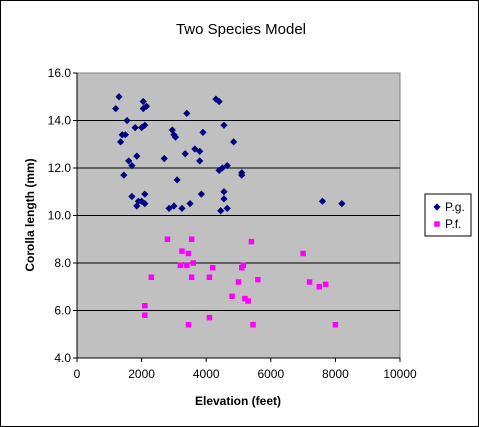  I want to click on legend-label: P.g., so click(455, 207).